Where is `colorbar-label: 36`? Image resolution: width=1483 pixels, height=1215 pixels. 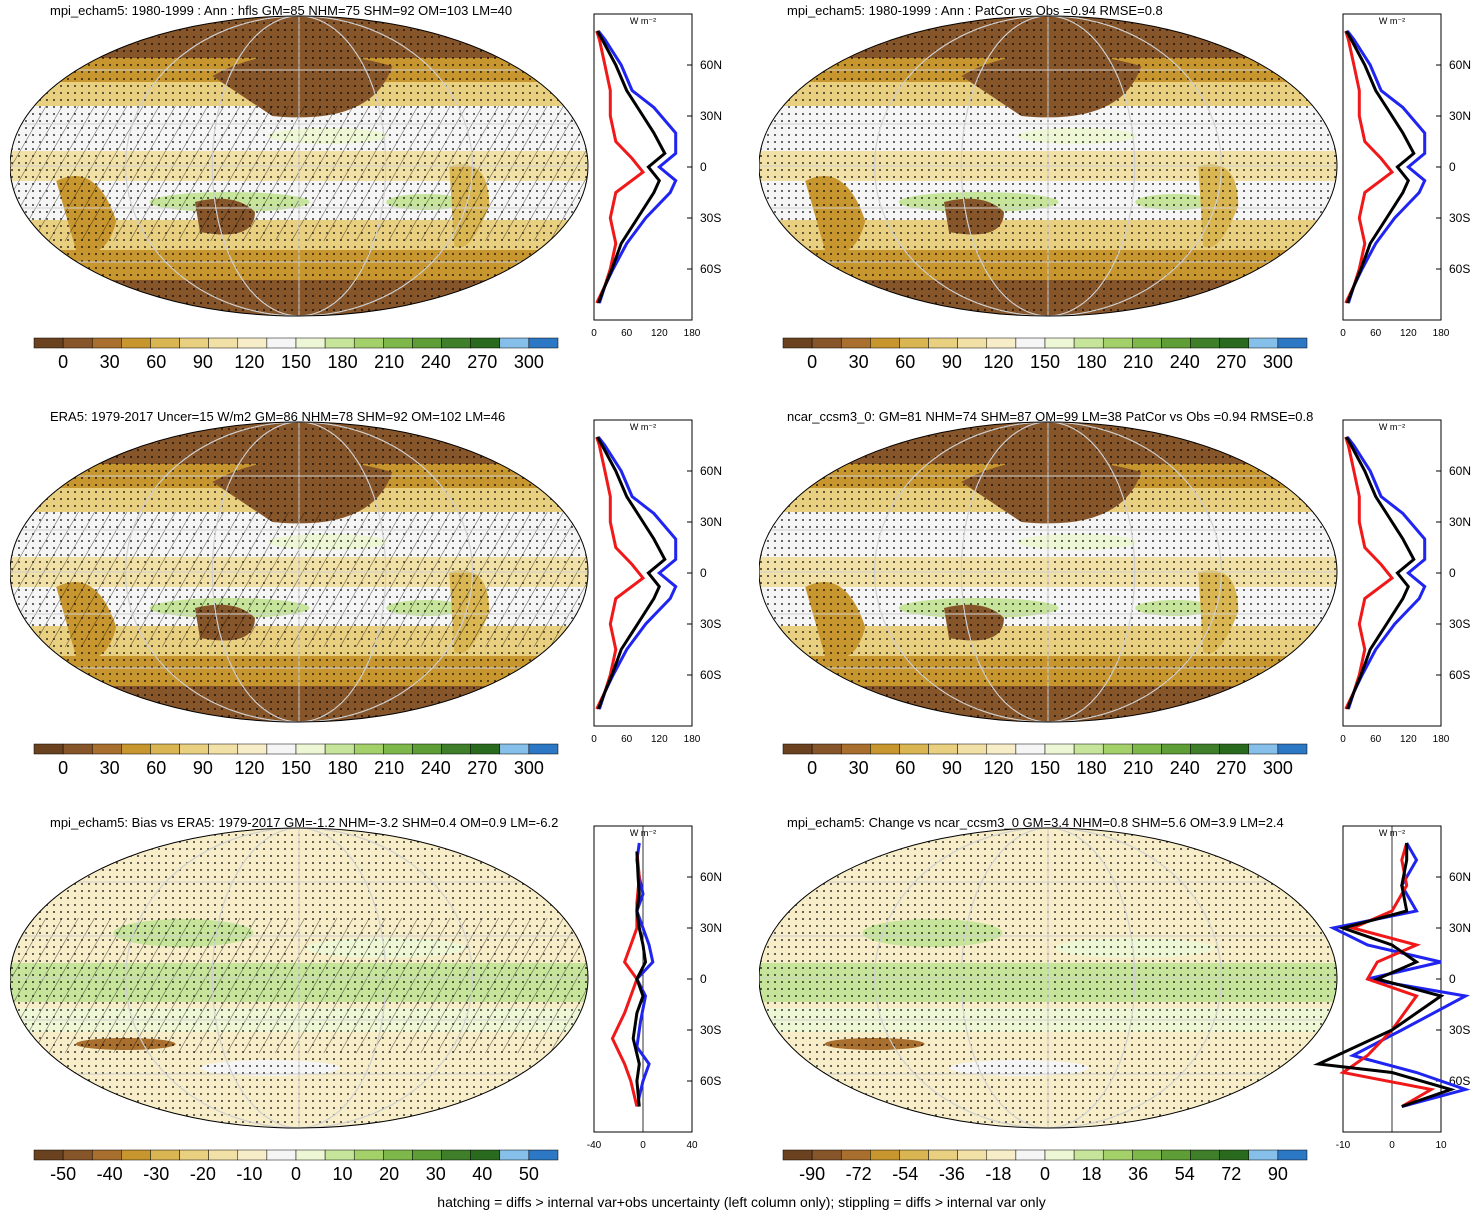 colorbar-label: 36 is located at coordinates (1138, 1174).